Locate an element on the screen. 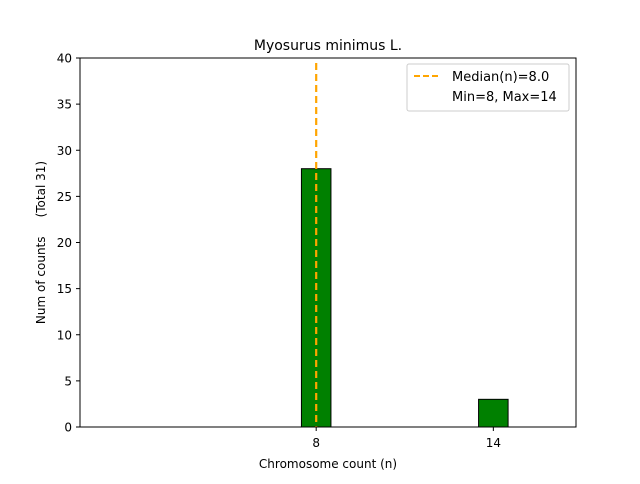 This screenshot has height=484, width=640. x-axis-label: Chromosome count (n) is located at coordinates (328, 464).